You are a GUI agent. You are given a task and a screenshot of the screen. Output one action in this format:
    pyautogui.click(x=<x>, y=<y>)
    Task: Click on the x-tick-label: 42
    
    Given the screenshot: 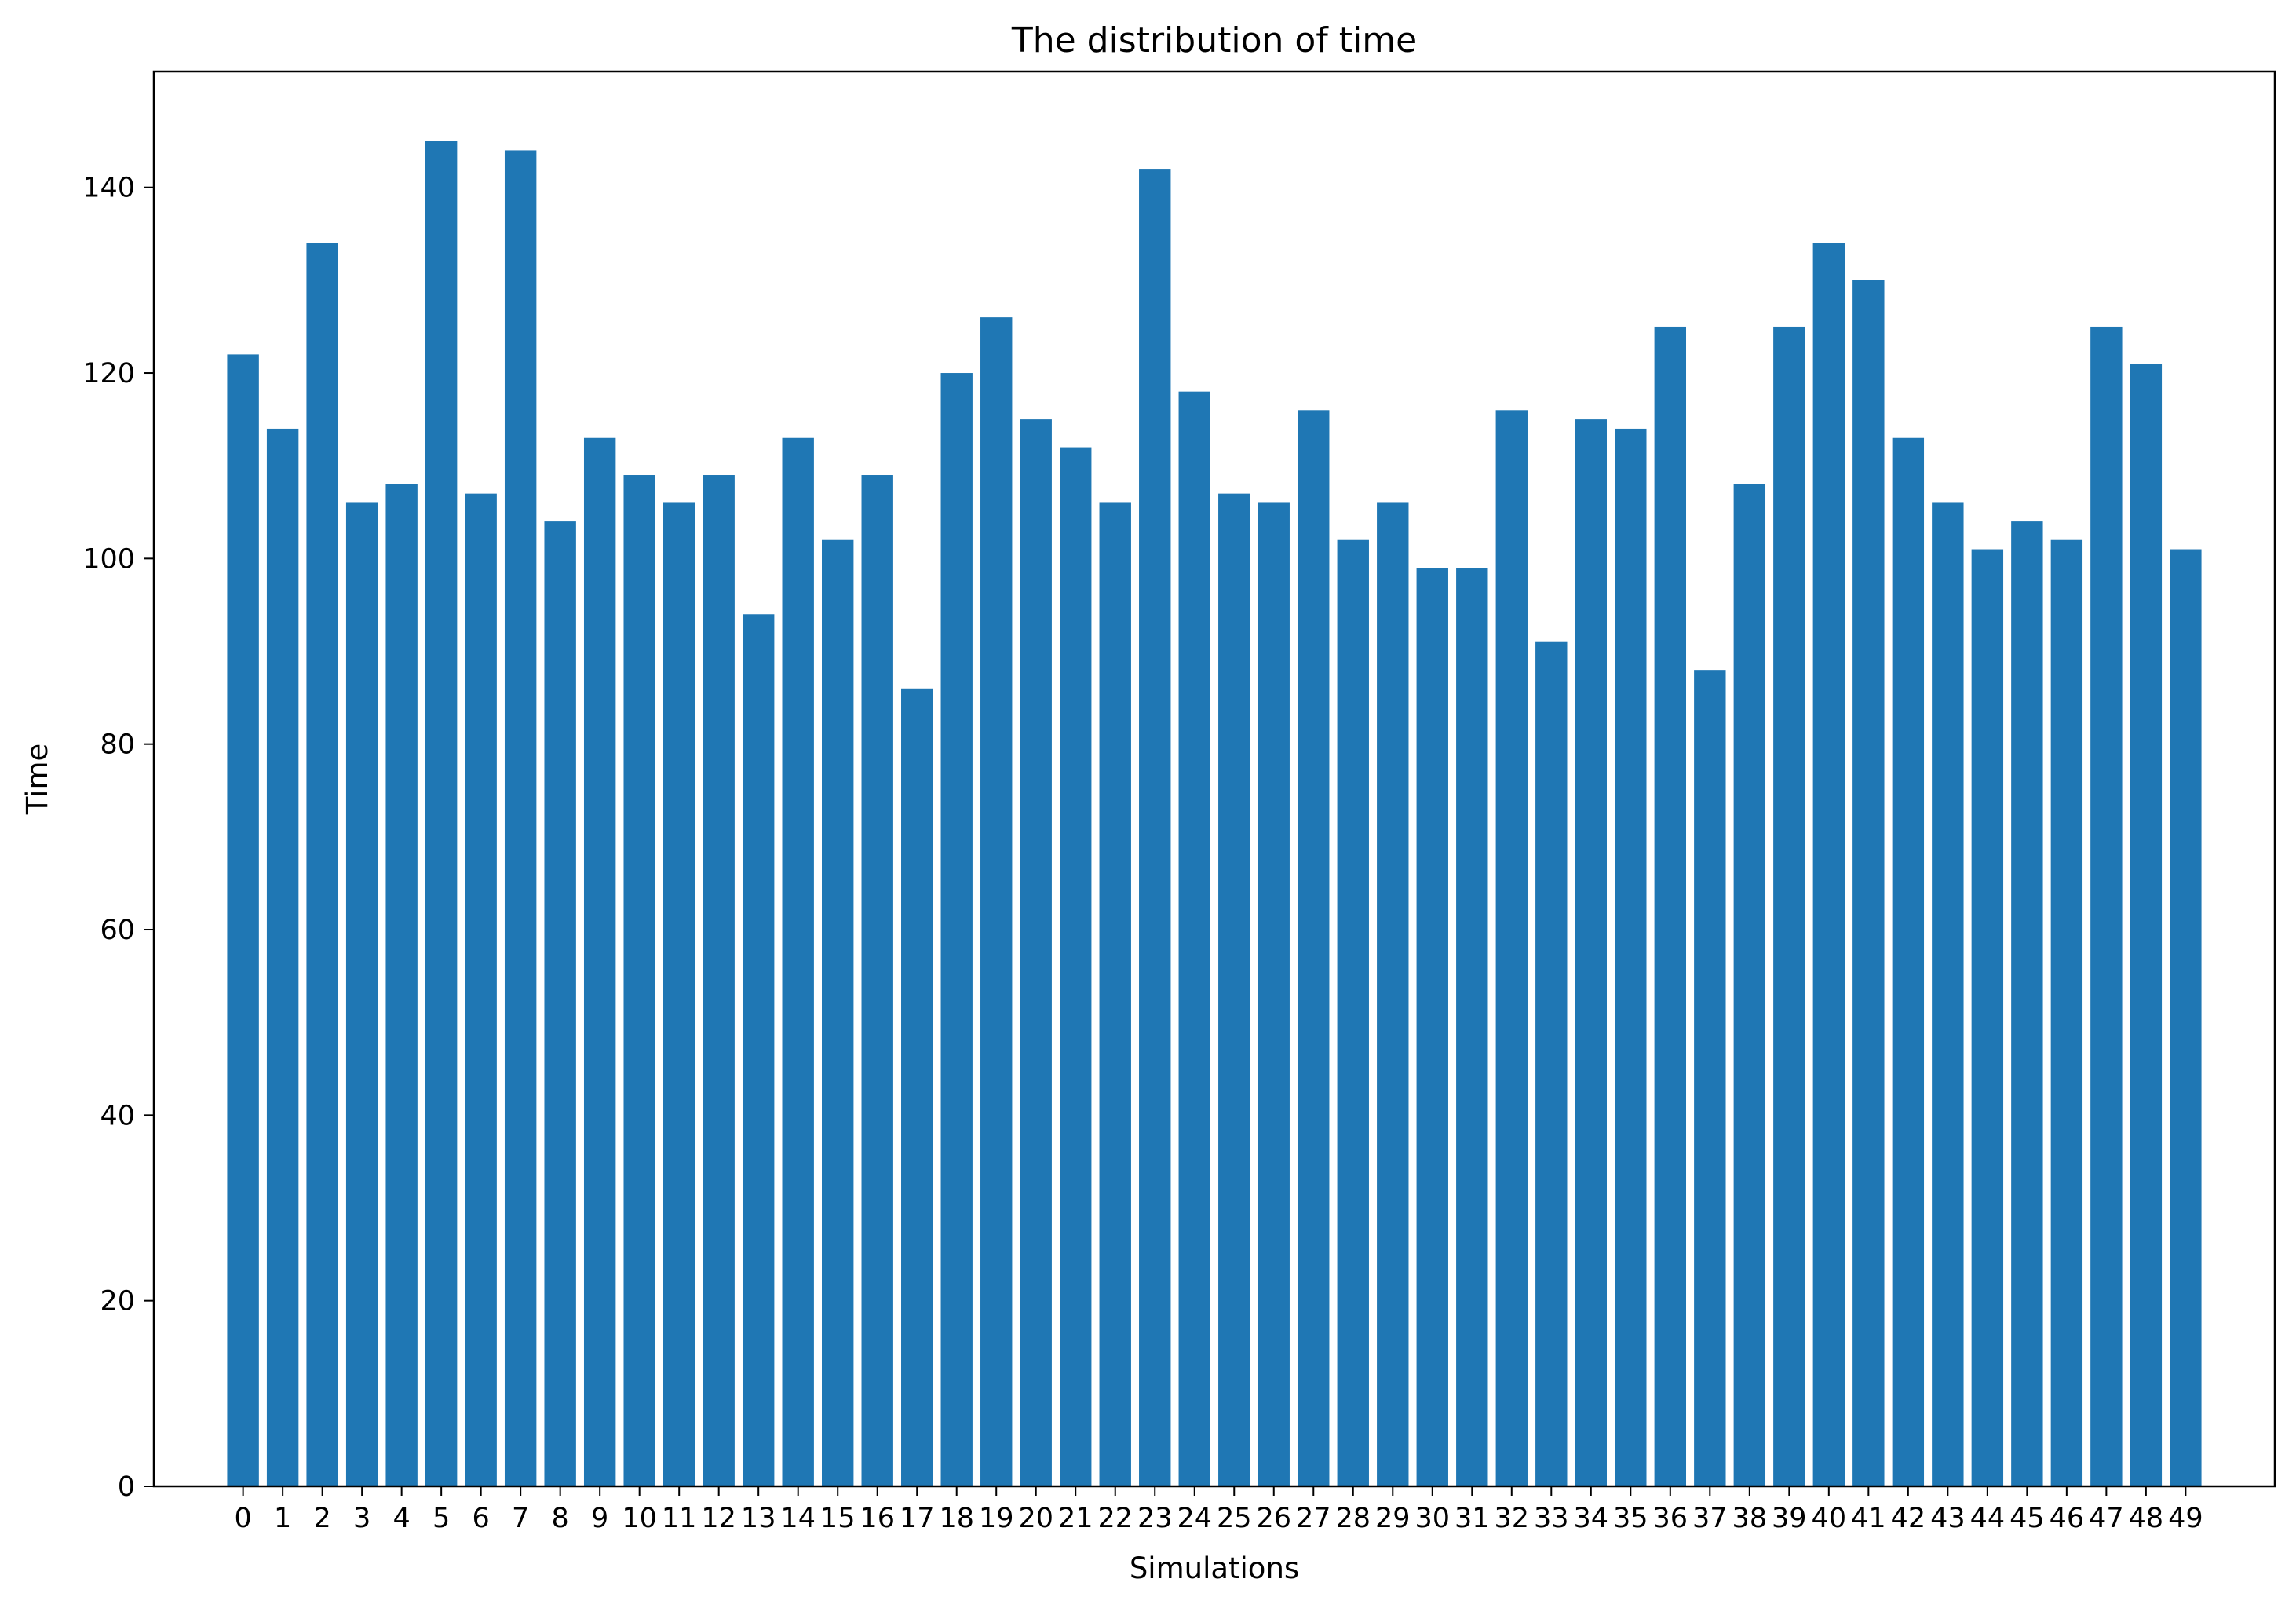 What is the action you would take?
    pyautogui.click(x=1908, y=1518)
    